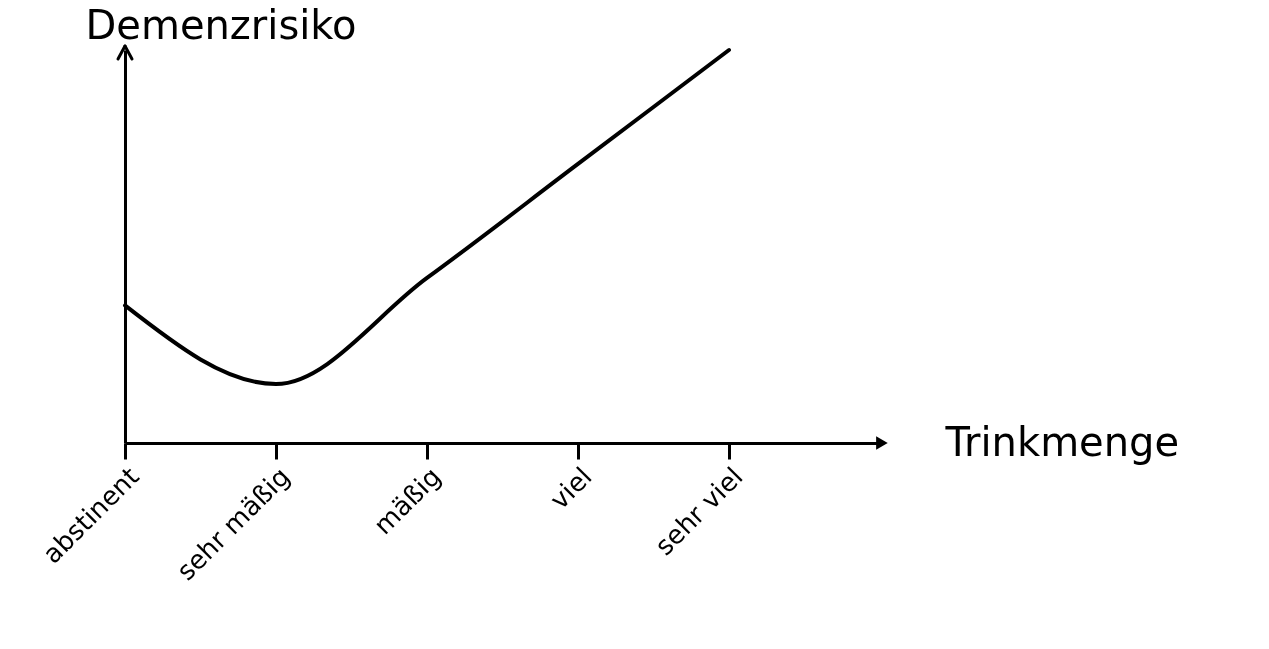  Describe the element at coordinates (1062, 441) in the screenshot. I see `x-axis-title: Trinkmenge` at that location.